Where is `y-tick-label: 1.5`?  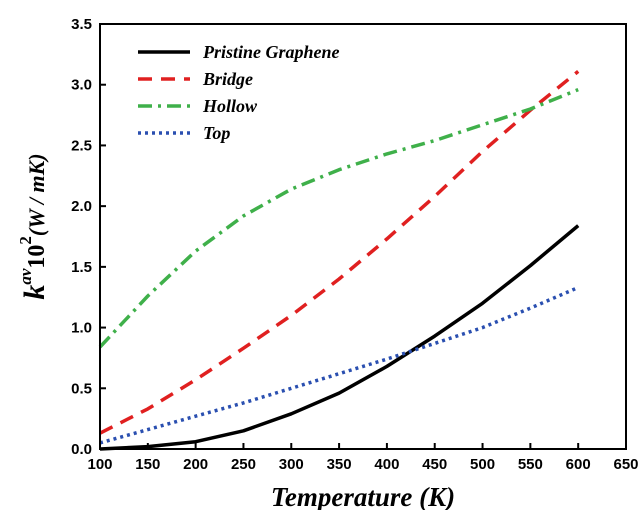 y-tick-label: 1.5 is located at coordinates (81, 267).